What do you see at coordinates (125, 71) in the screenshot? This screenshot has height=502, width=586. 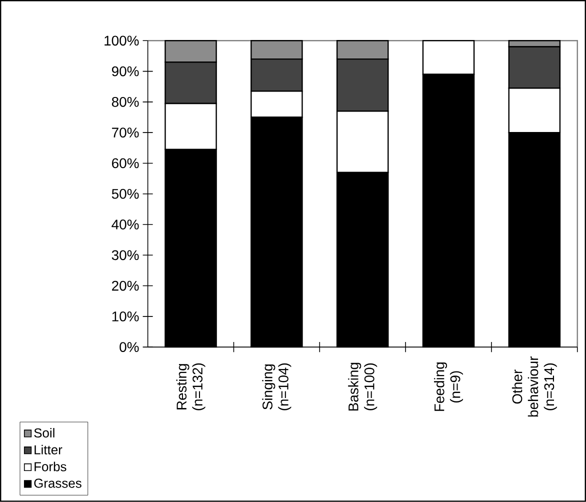 I see `y-tick-label: 90%` at bounding box center [125, 71].